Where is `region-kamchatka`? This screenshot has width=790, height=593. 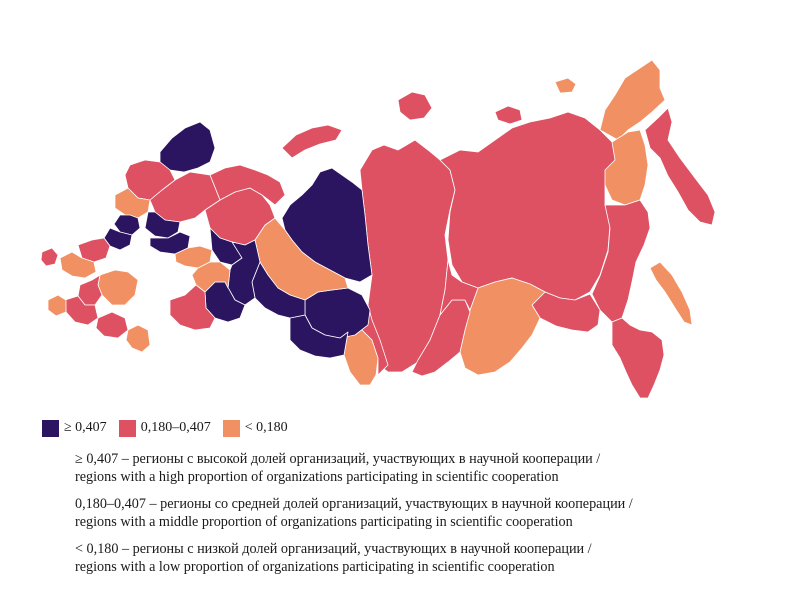 region-kamchatka is located at coordinates (680, 166).